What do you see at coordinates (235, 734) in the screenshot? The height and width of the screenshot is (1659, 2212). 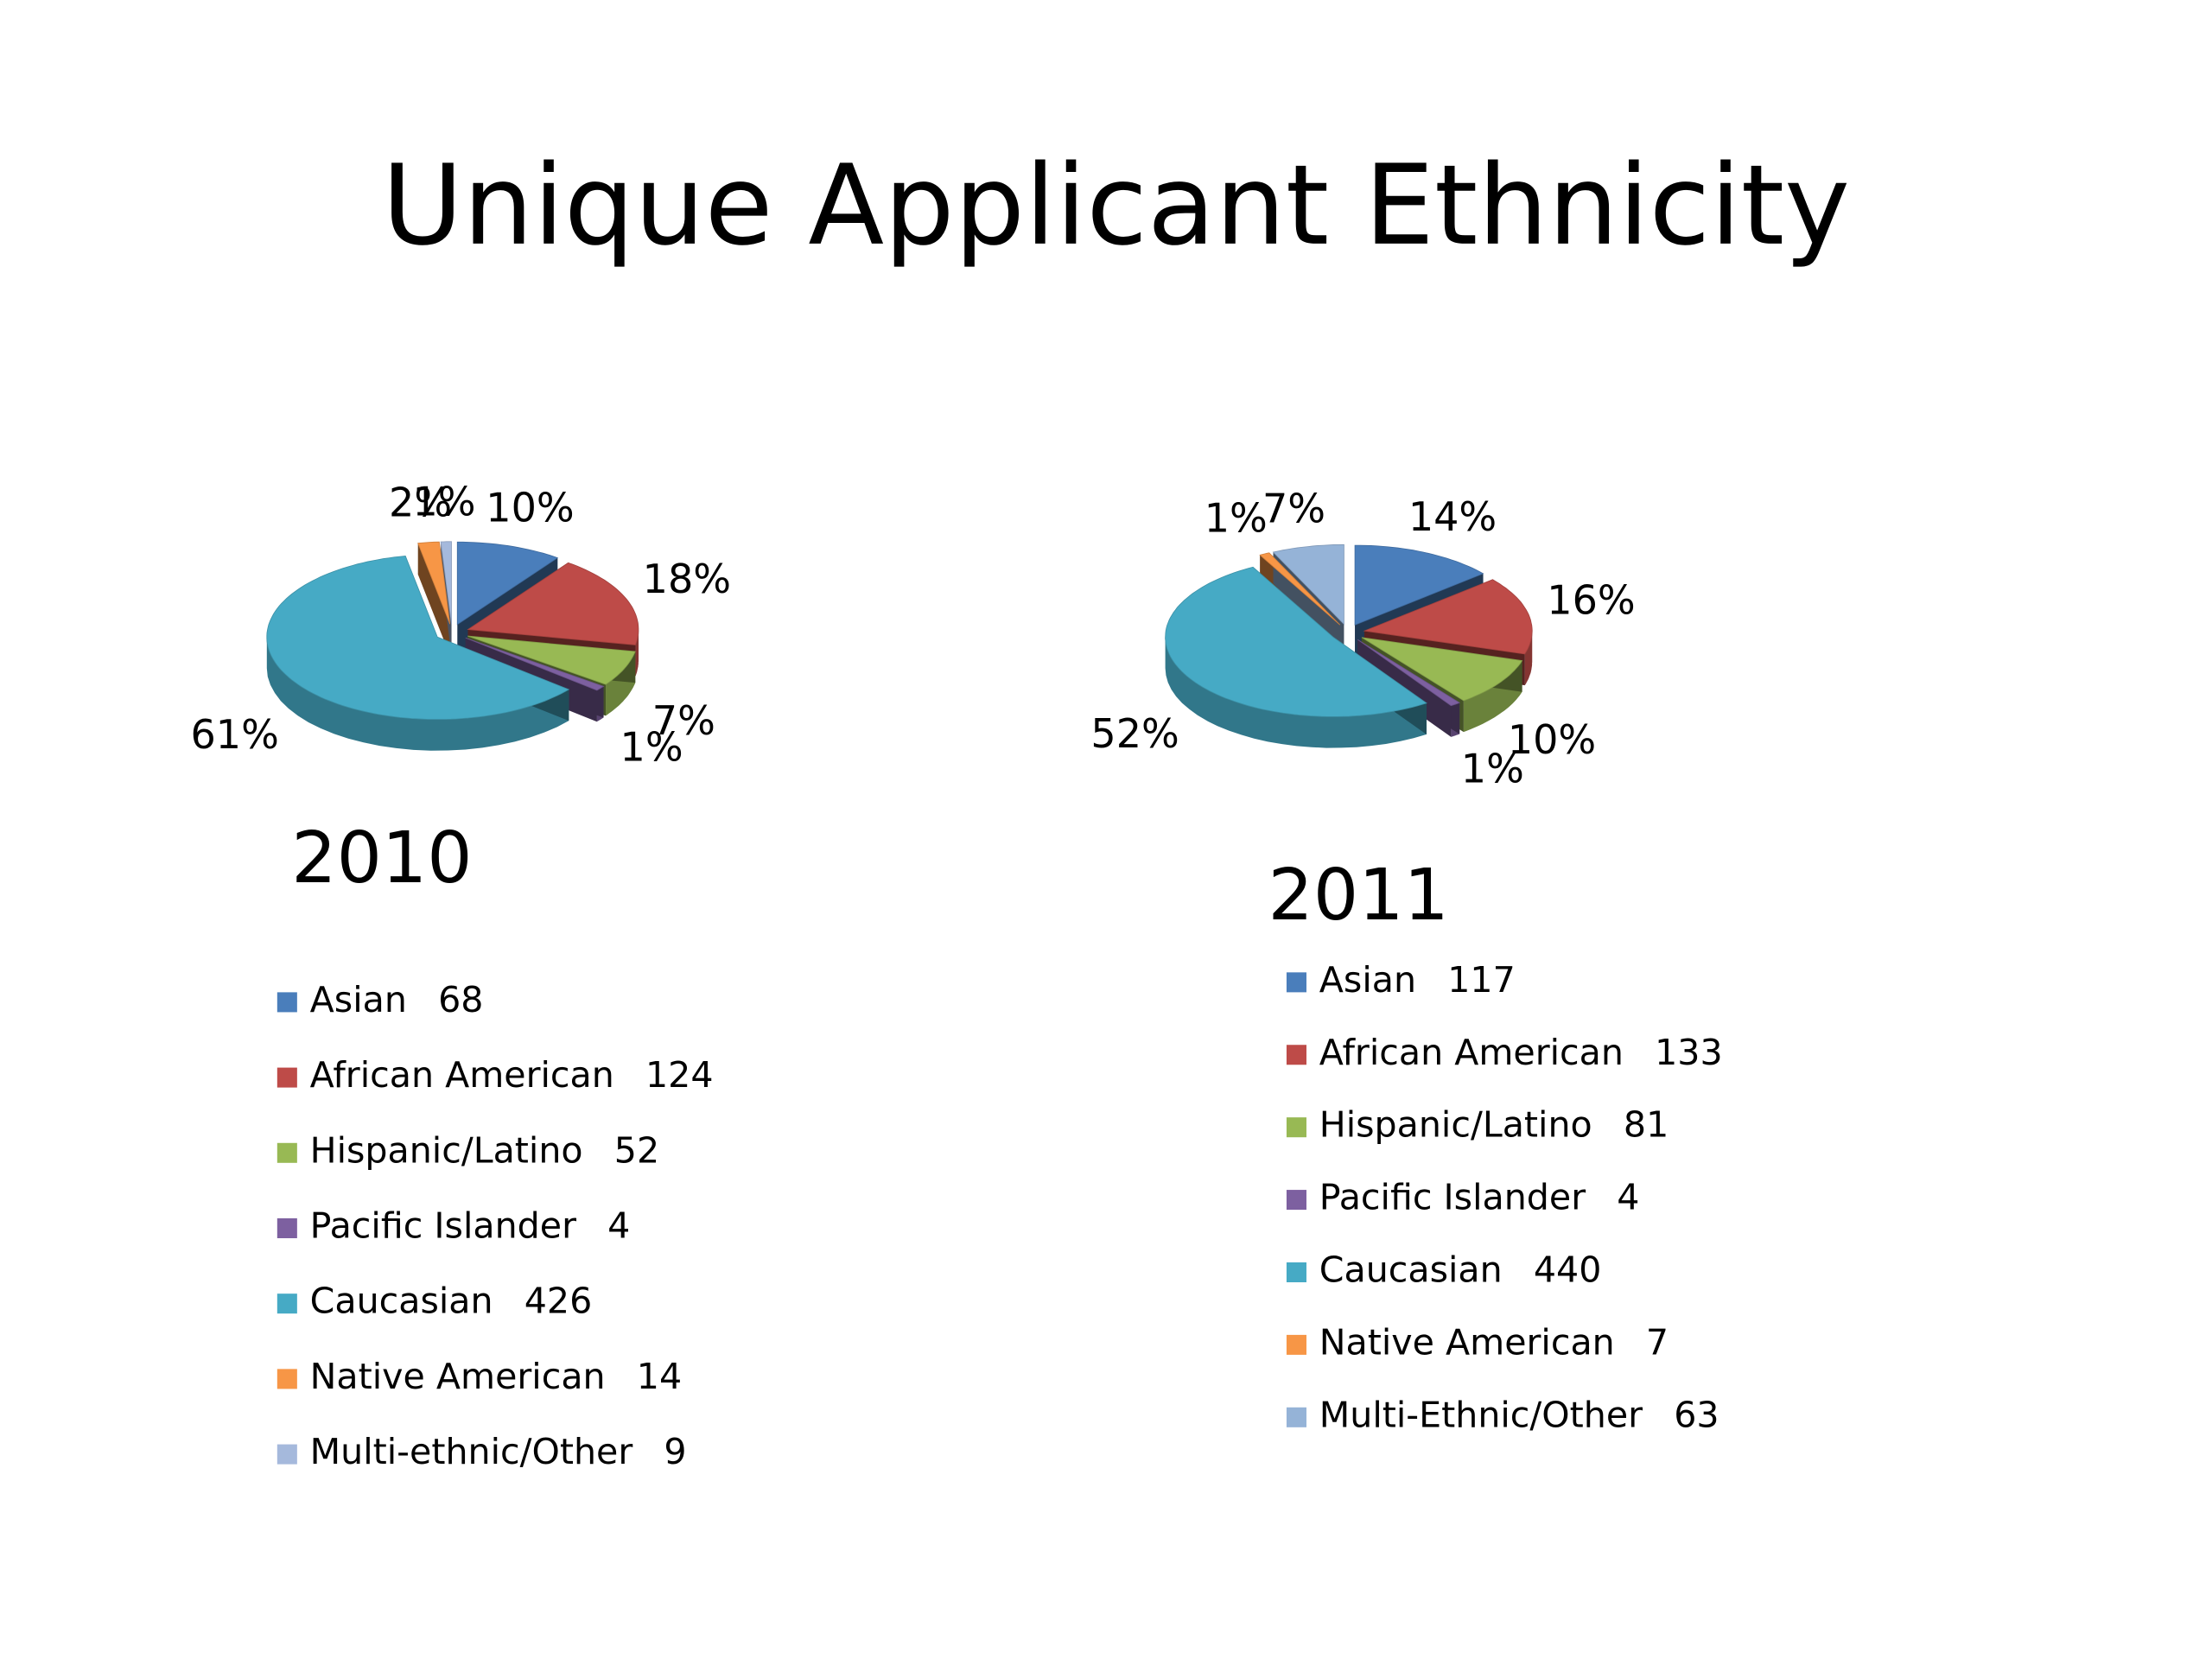 I see `data-label: 61%` at bounding box center [235, 734].